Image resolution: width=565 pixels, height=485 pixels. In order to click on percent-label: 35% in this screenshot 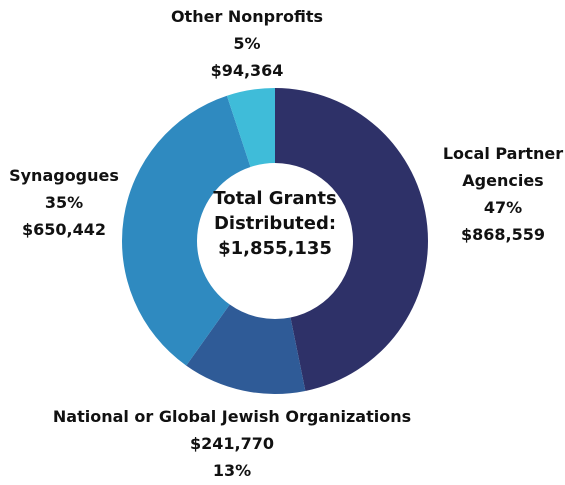, I will do `click(64, 202)`.